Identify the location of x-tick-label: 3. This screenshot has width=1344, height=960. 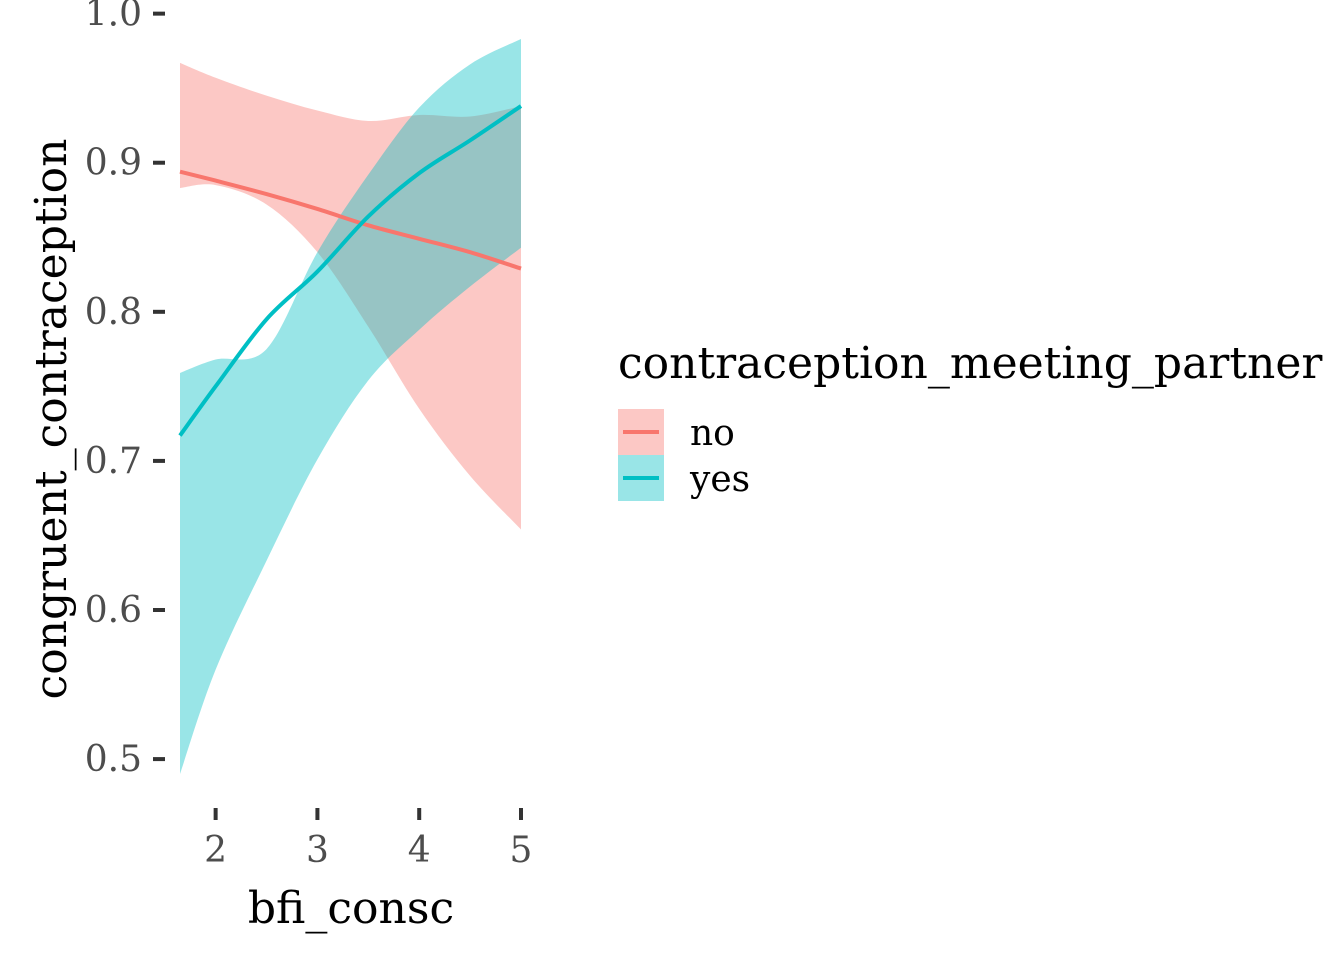
(317, 850).